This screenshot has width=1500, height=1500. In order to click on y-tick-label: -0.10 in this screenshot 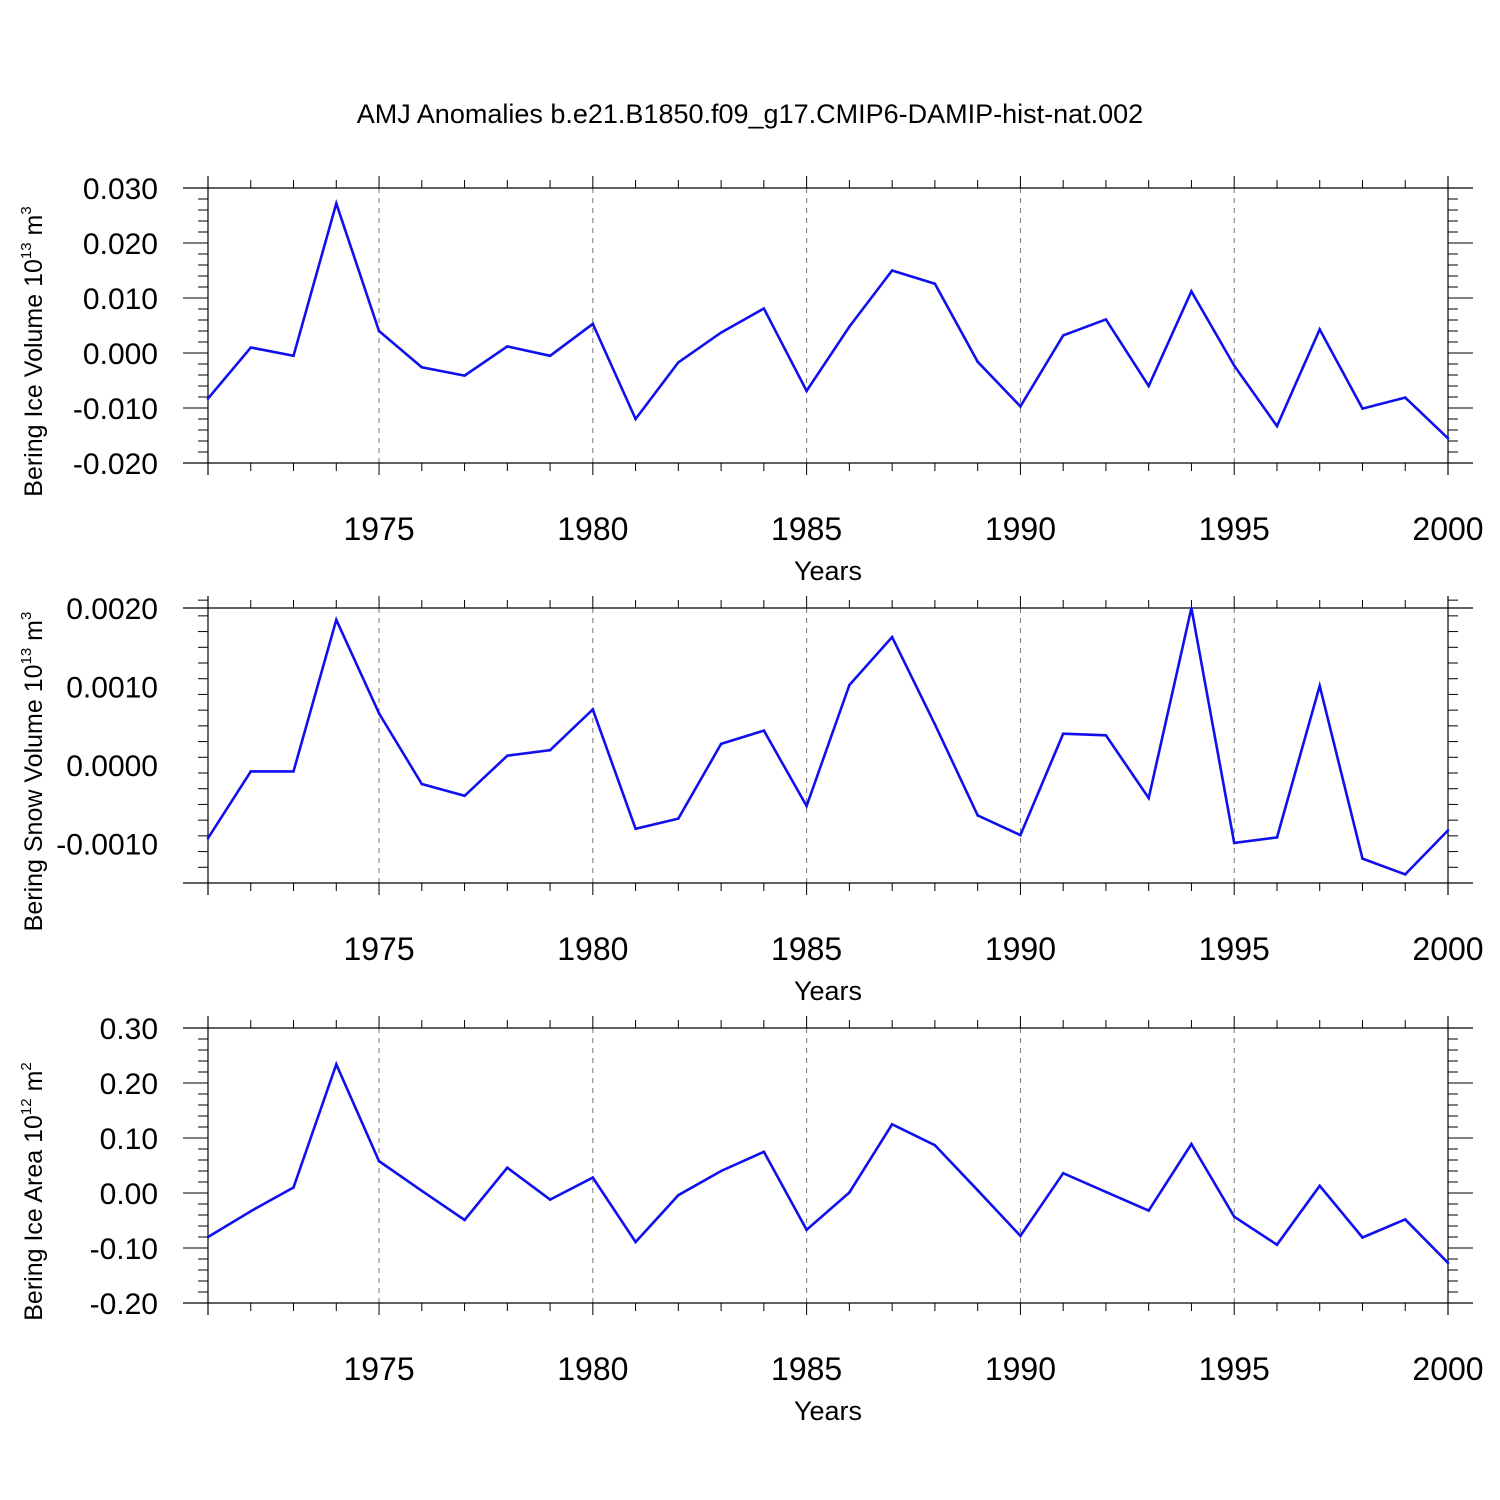, I will do `click(124, 1249)`.